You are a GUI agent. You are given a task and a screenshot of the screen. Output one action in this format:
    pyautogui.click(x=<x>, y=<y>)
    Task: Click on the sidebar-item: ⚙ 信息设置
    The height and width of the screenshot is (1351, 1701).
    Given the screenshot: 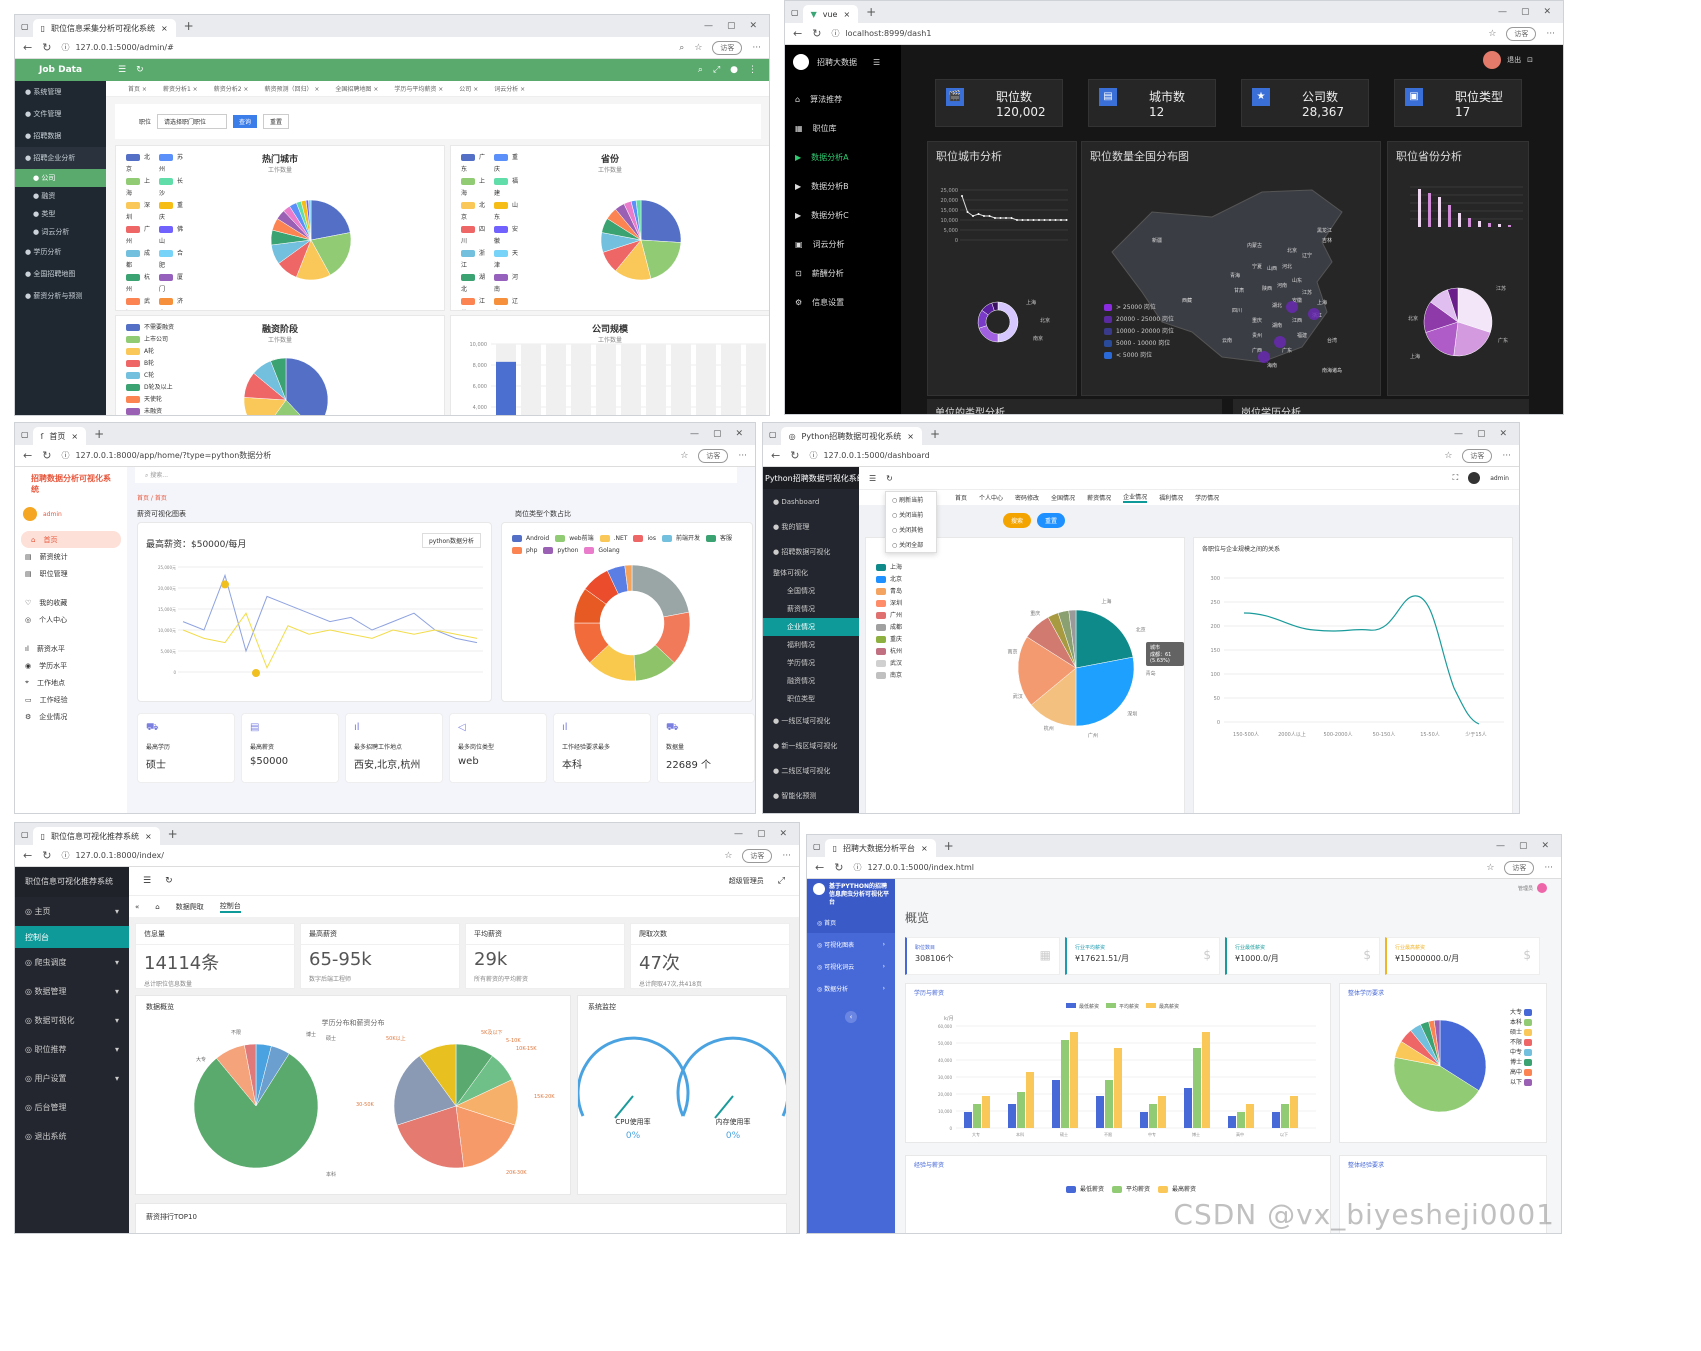 What is the action you would take?
    pyautogui.click(x=843, y=302)
    